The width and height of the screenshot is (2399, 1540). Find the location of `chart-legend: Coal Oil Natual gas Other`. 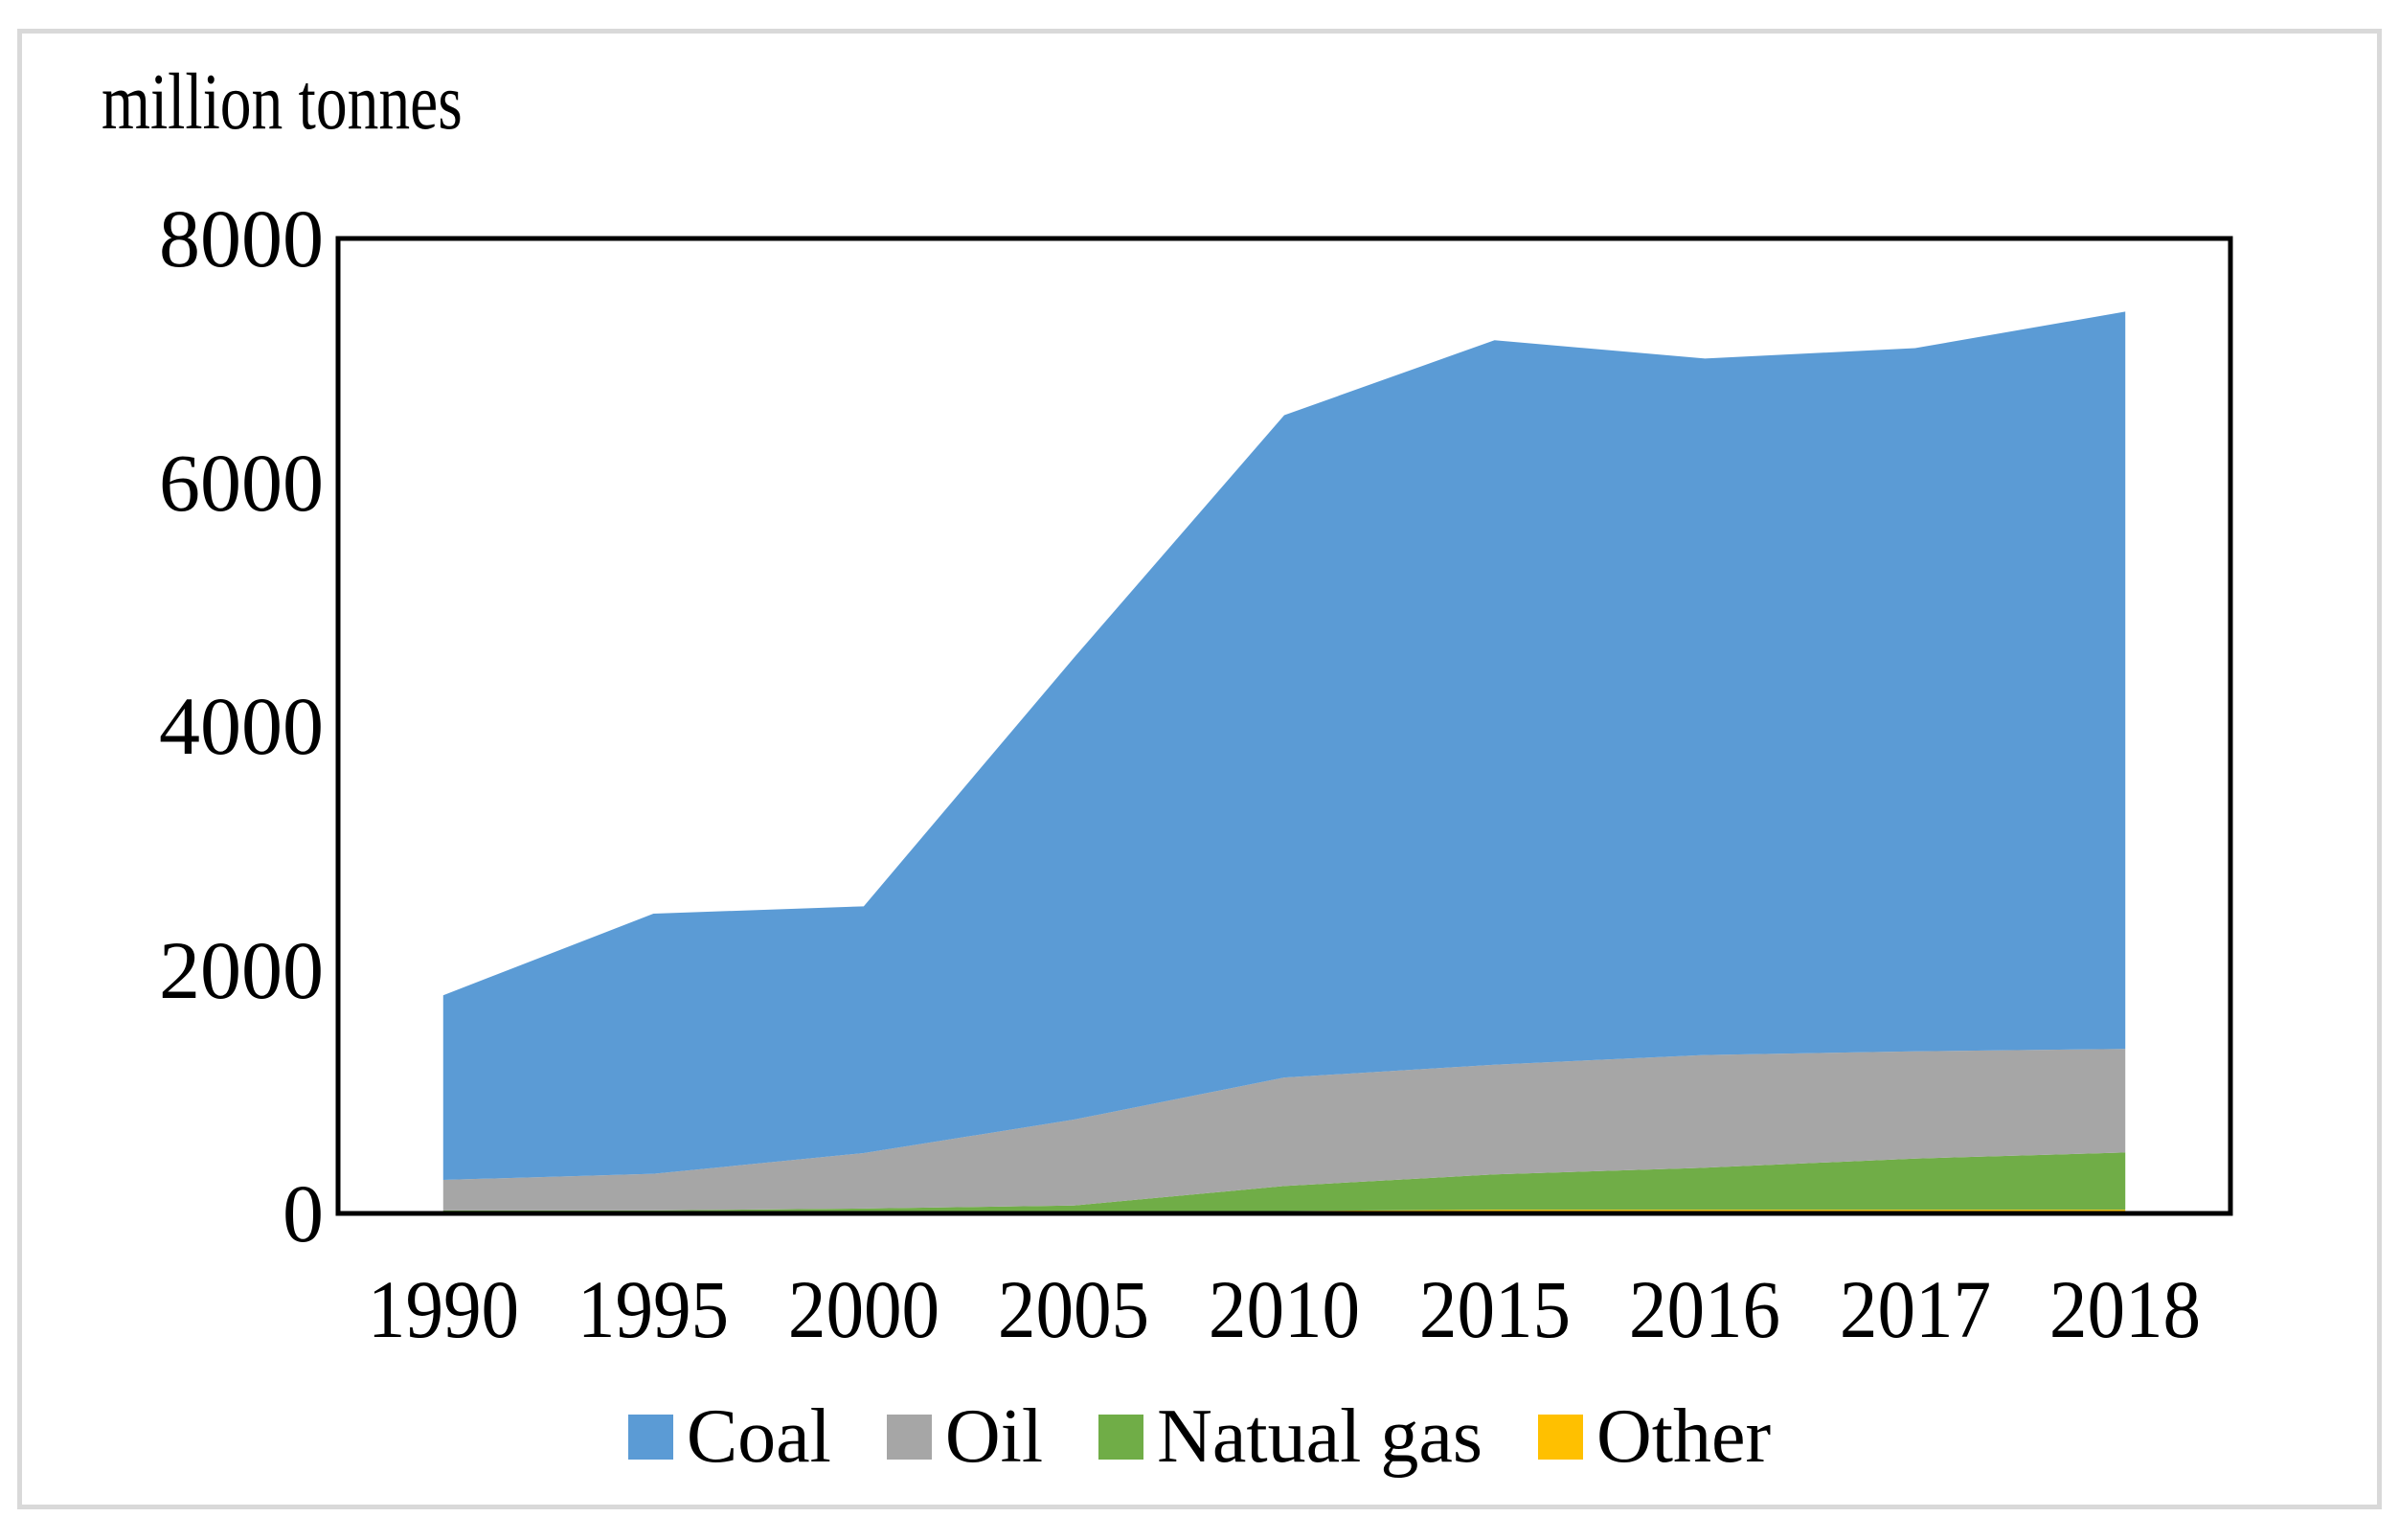

chart-legend: Coal Oil Natual gas Other is located at coordinates (1199, 1436).